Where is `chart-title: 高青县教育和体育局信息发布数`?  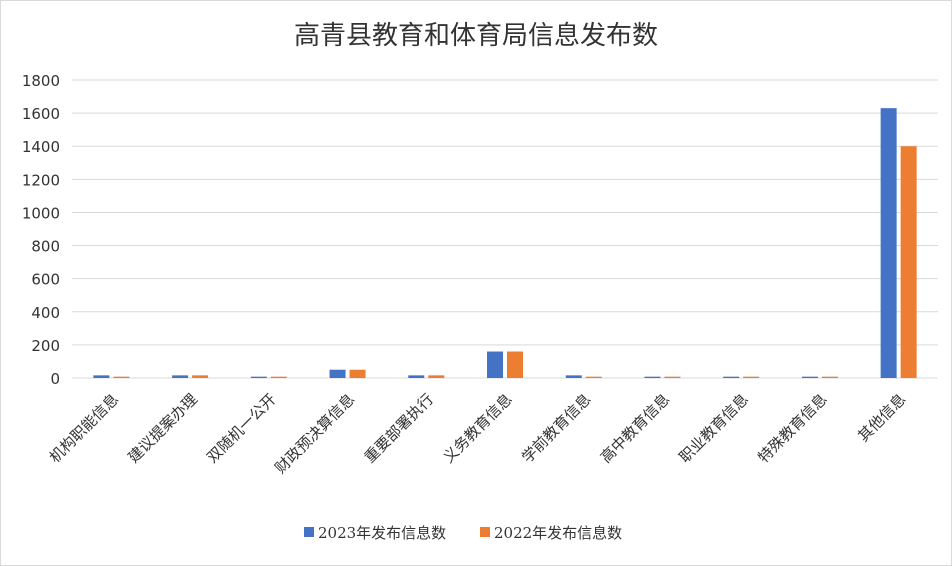
chart-title: 高青县教育和体育局信息发布数 is located at coordinates (476, 36).